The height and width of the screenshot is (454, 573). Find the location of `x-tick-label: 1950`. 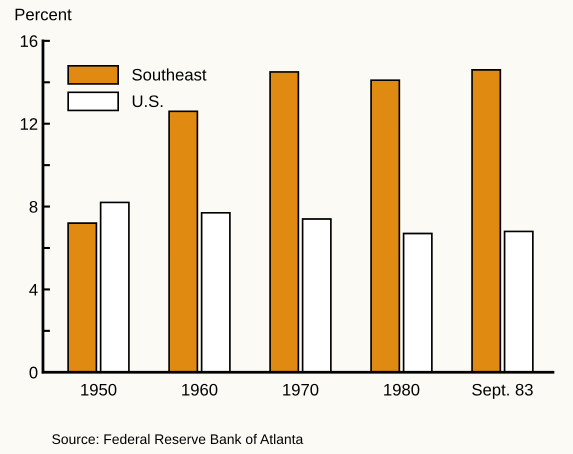

x-tick-label: 1950 is located at coordinates (98, 390).